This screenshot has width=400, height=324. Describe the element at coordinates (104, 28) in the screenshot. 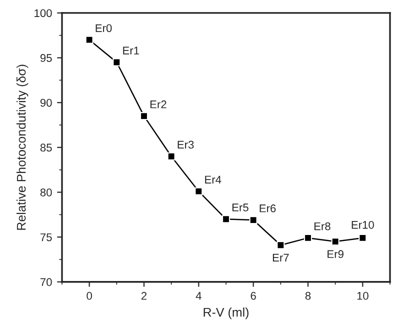

I see `annotation: Er0` at that location.